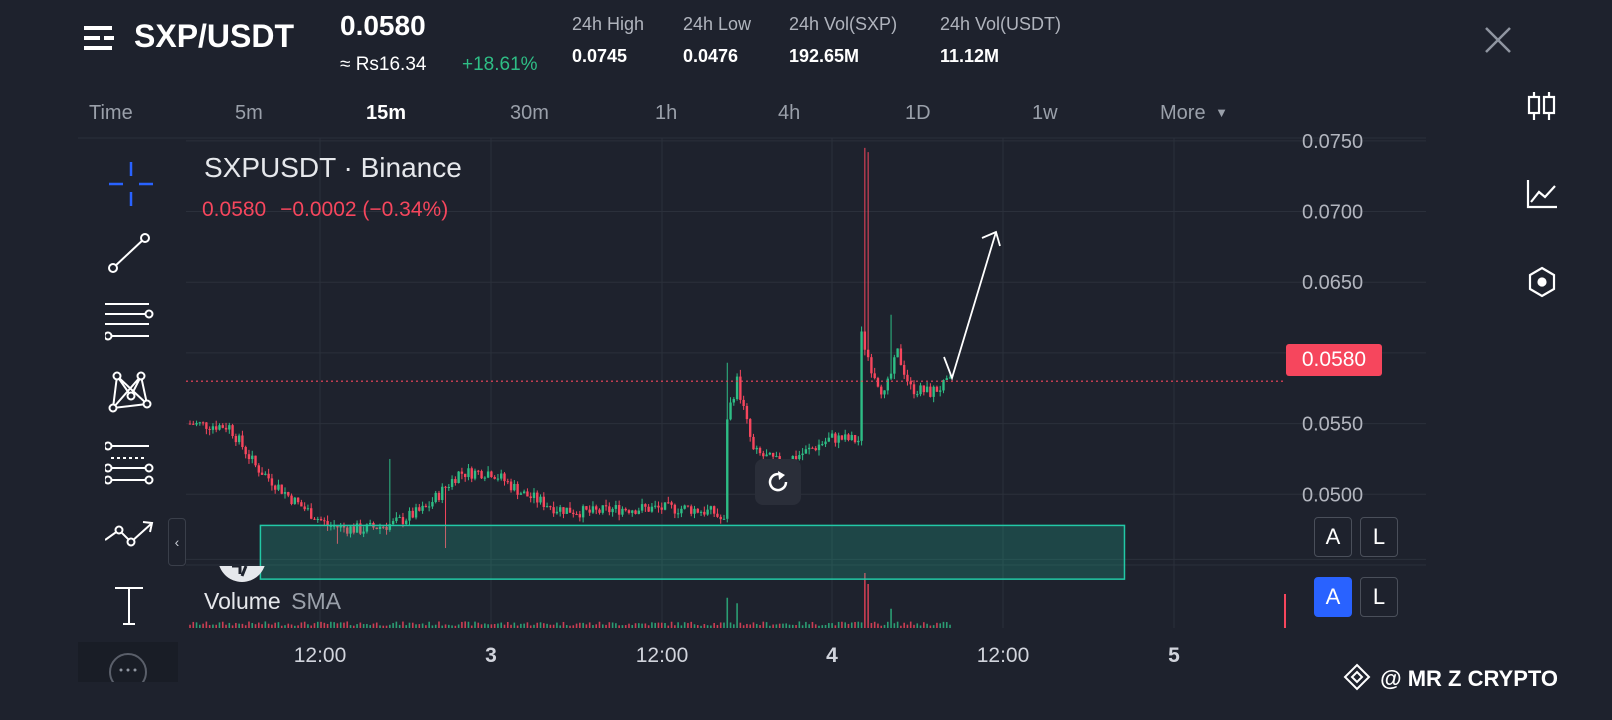  I want to click on demand-zone-rect, so click(692, 552).